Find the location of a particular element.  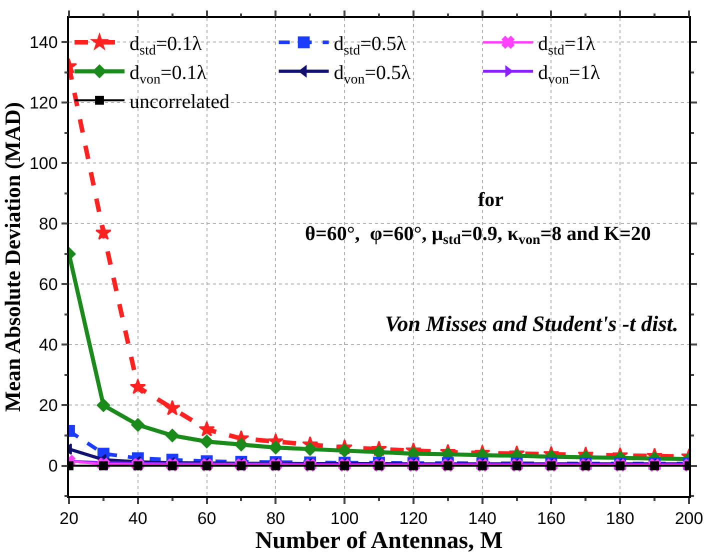

y-tick-label: 80 is located at coordinates (48, 224).